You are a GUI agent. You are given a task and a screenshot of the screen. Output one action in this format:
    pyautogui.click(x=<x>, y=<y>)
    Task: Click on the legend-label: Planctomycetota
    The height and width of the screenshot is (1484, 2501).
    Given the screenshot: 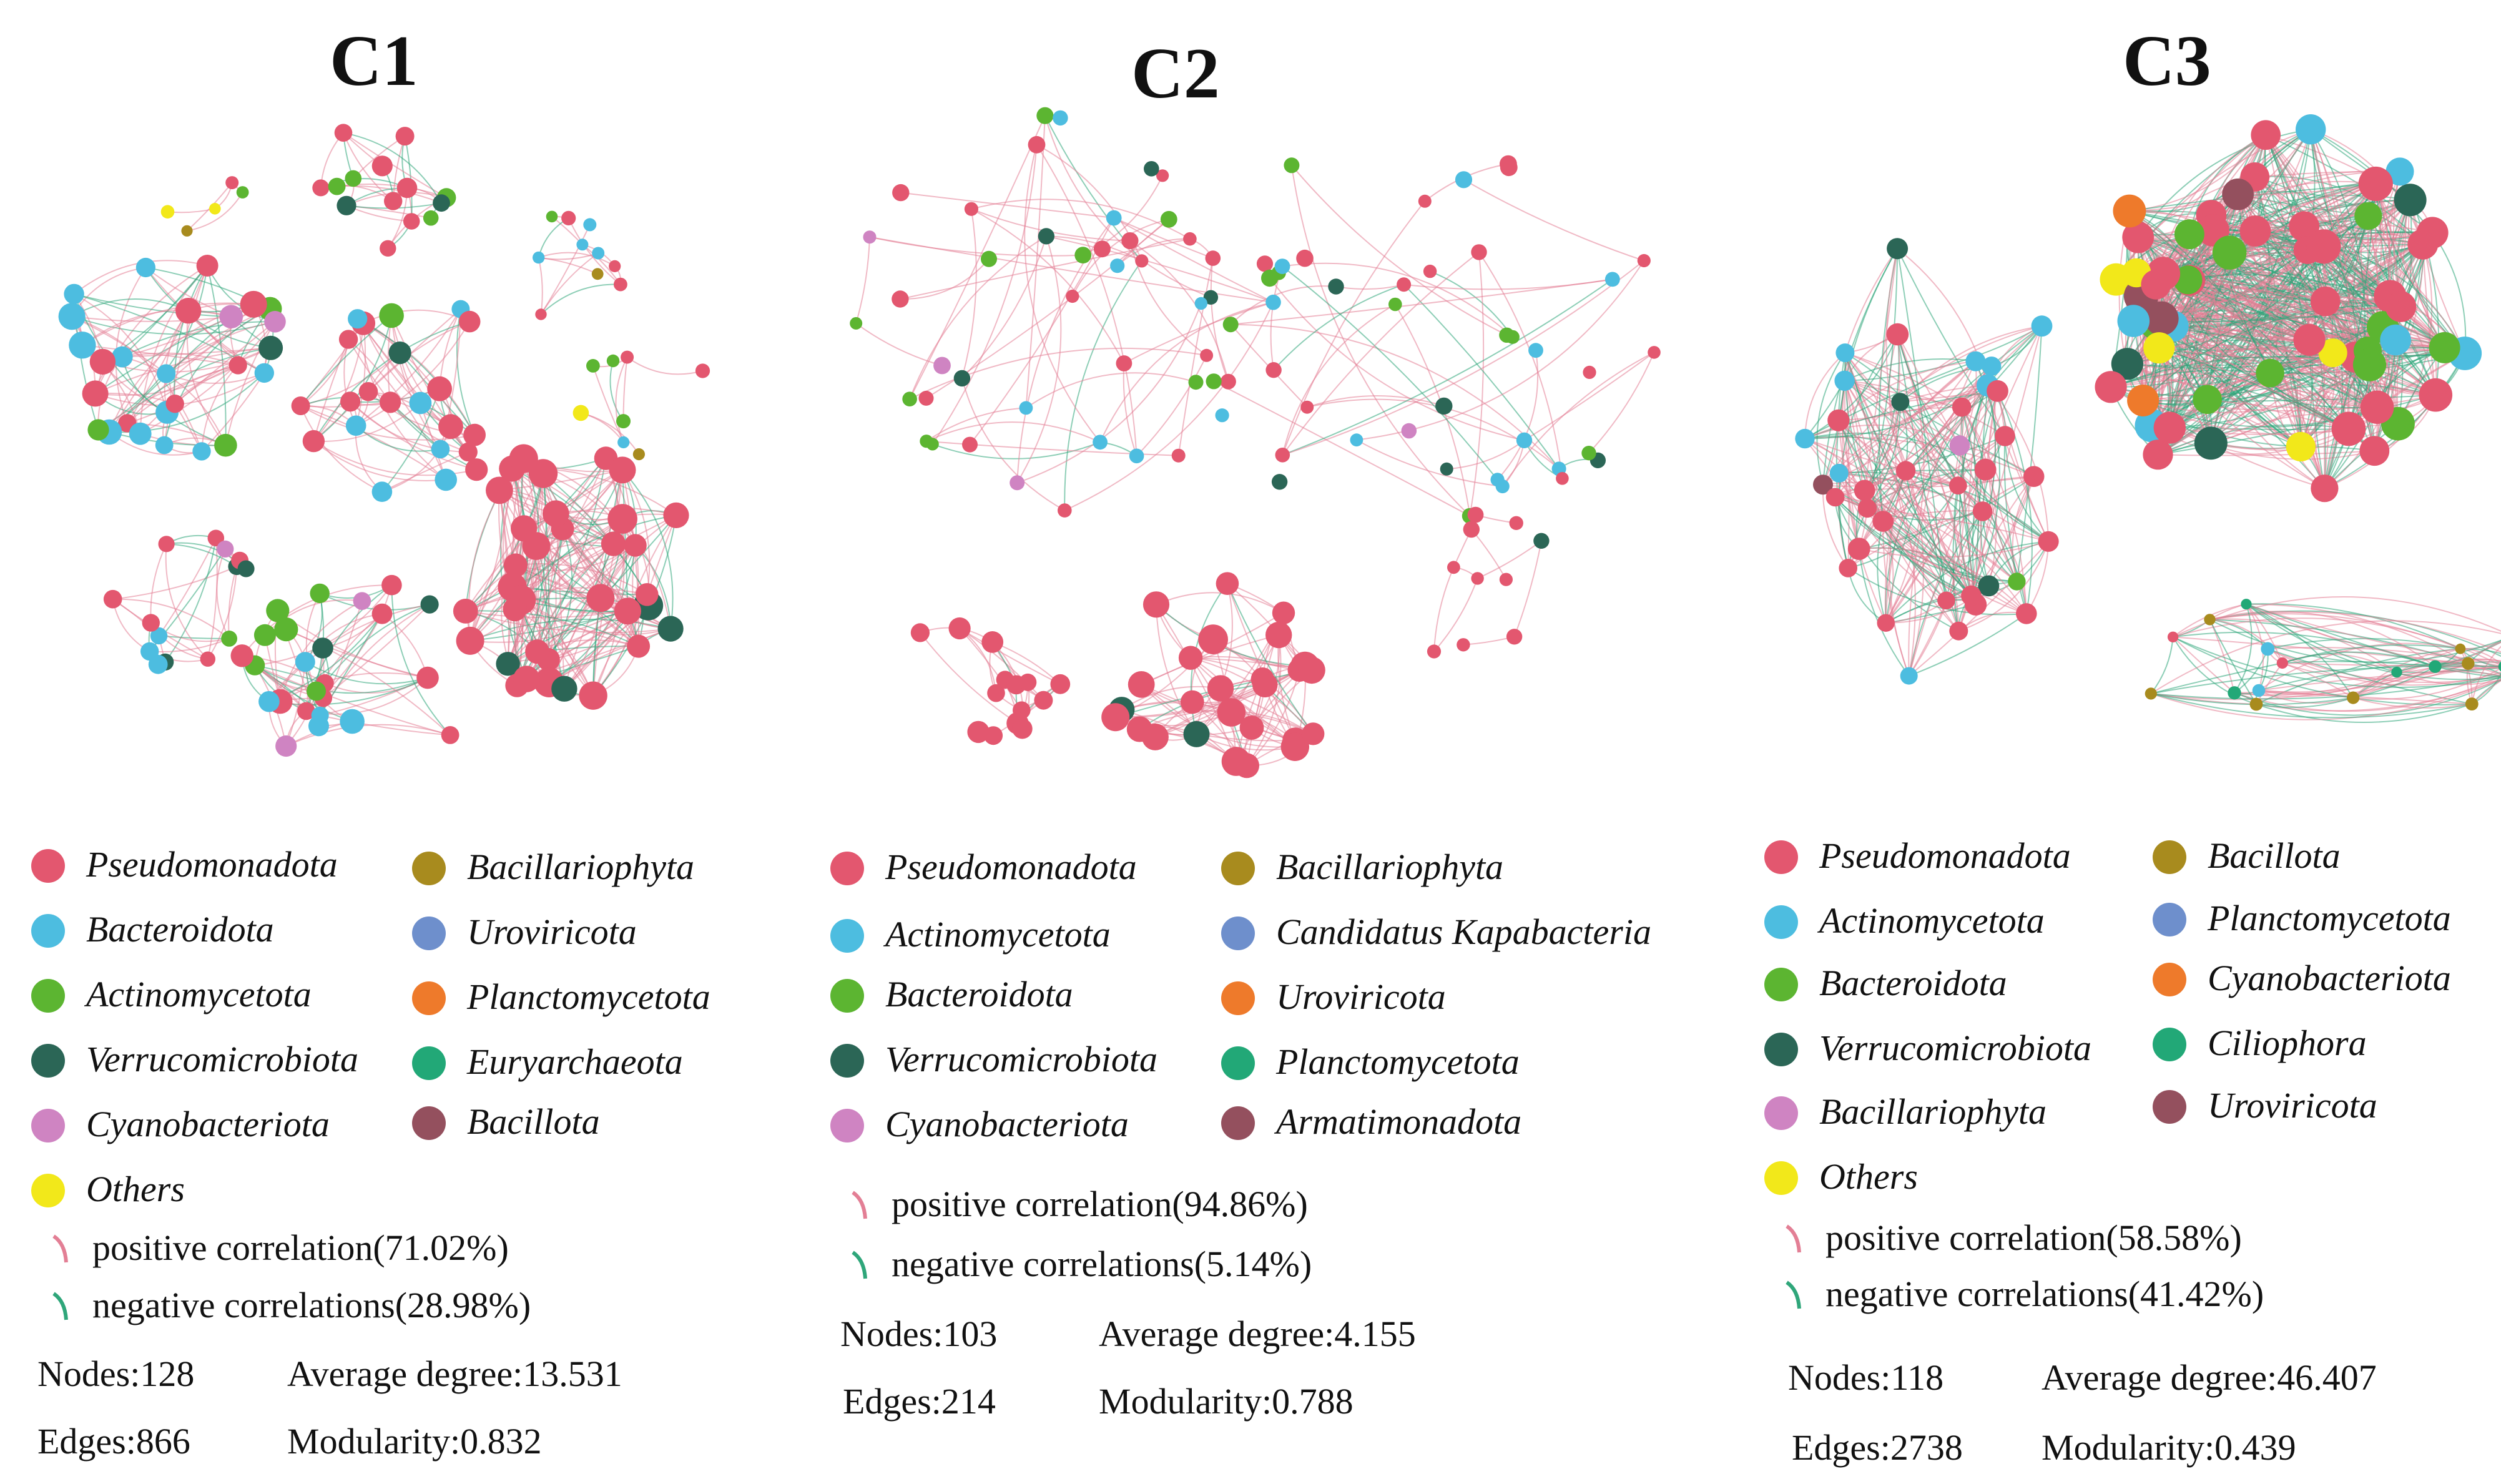 What is the action you would take?
    pyautogui.click(x=2330, y=918)
    